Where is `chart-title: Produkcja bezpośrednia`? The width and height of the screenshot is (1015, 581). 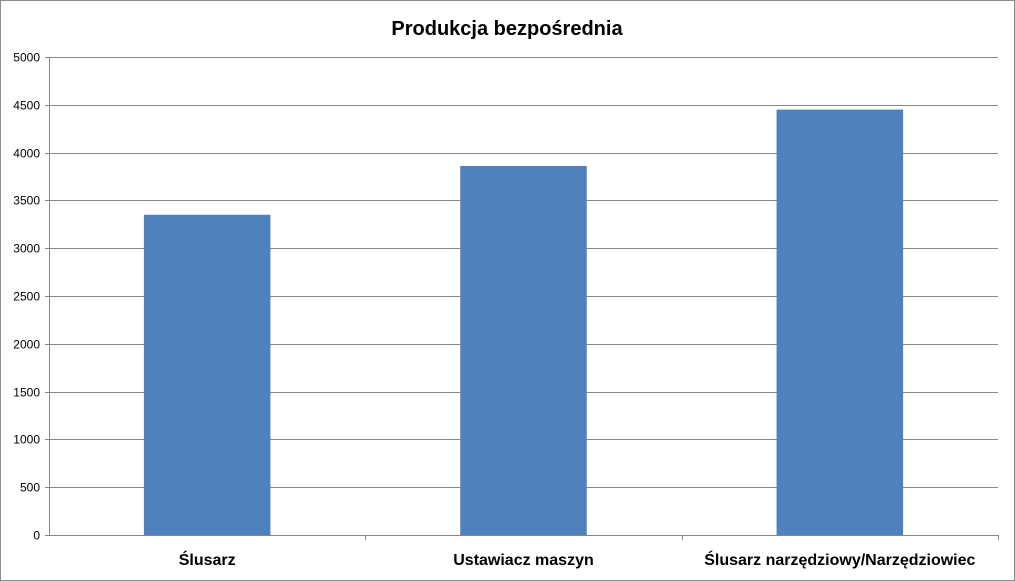 chart-title: Produkcja bezpośrednia is located at coordinates (507, 29).